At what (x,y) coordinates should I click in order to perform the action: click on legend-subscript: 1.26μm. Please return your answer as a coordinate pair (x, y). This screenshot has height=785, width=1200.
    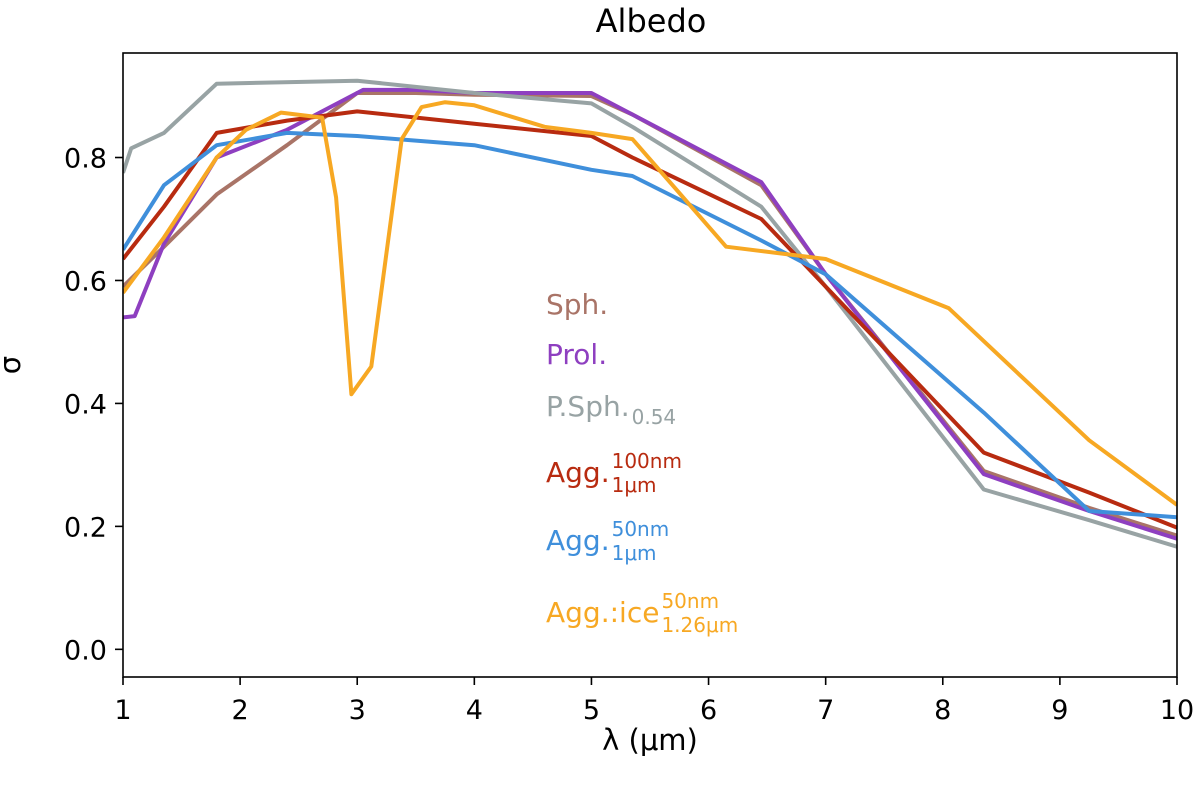
    Looking at the image, I should click on (699, 625).